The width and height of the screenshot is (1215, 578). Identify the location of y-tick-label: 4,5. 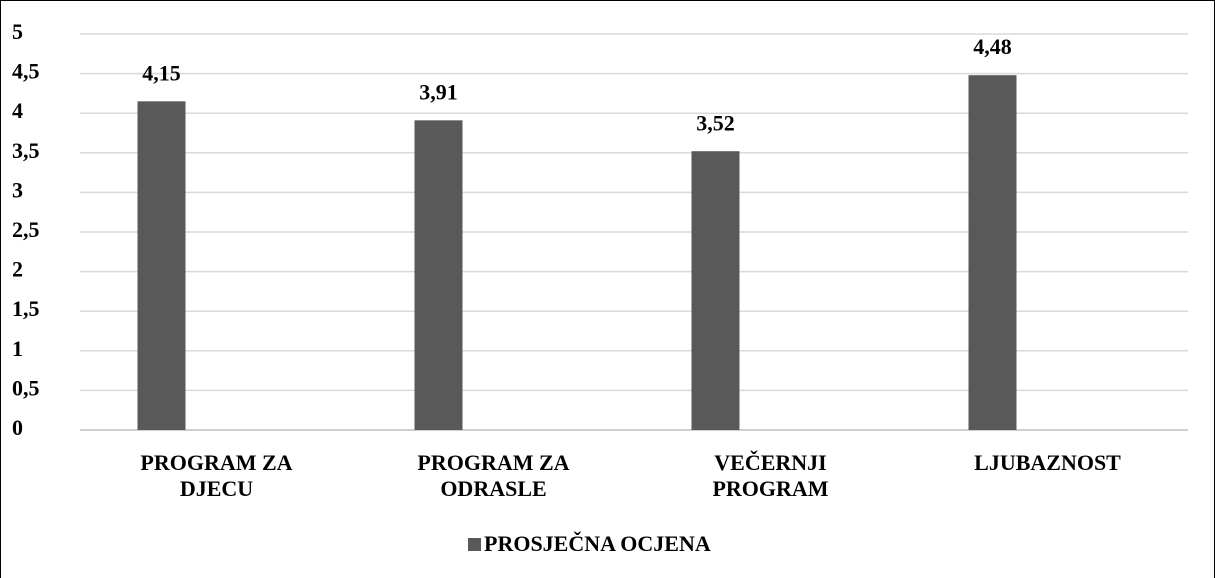
(26, 71).